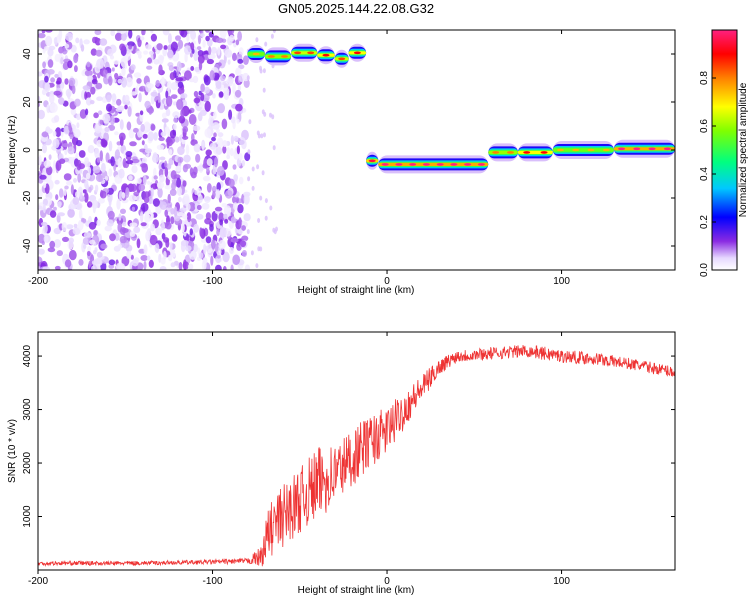 Image resolution: width=750 pixels, height=605 pixels. What do you see at coordinates (38, 581) in the screenshot?
I see `snr-x-tick-label: -200` at bounding box center [38, 581].